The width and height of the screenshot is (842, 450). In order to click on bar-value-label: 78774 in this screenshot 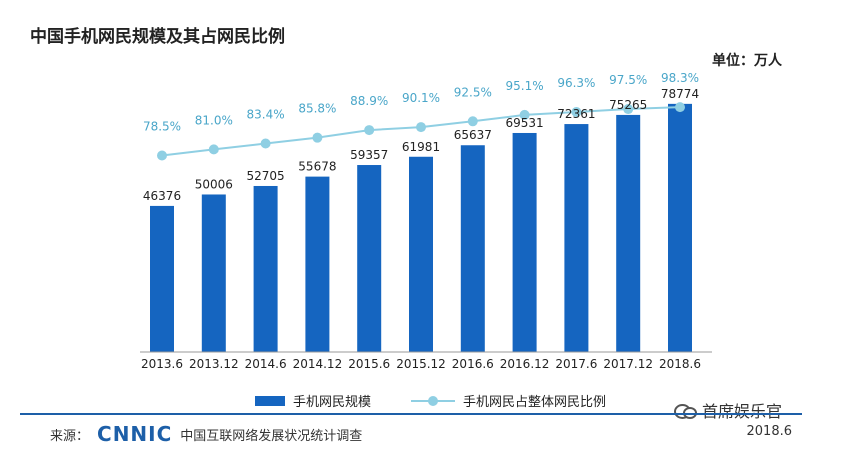, I will do `click(680, 94)`.